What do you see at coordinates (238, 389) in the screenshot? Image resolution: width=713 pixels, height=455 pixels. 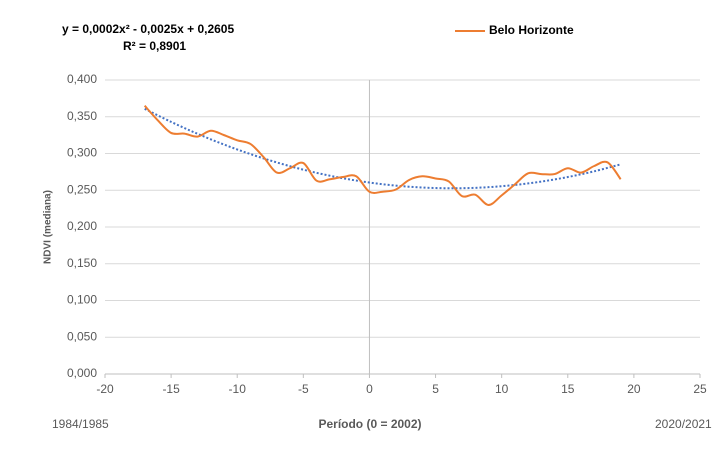 I see `x-tick-label: -10` at bounding box center [238, 389].